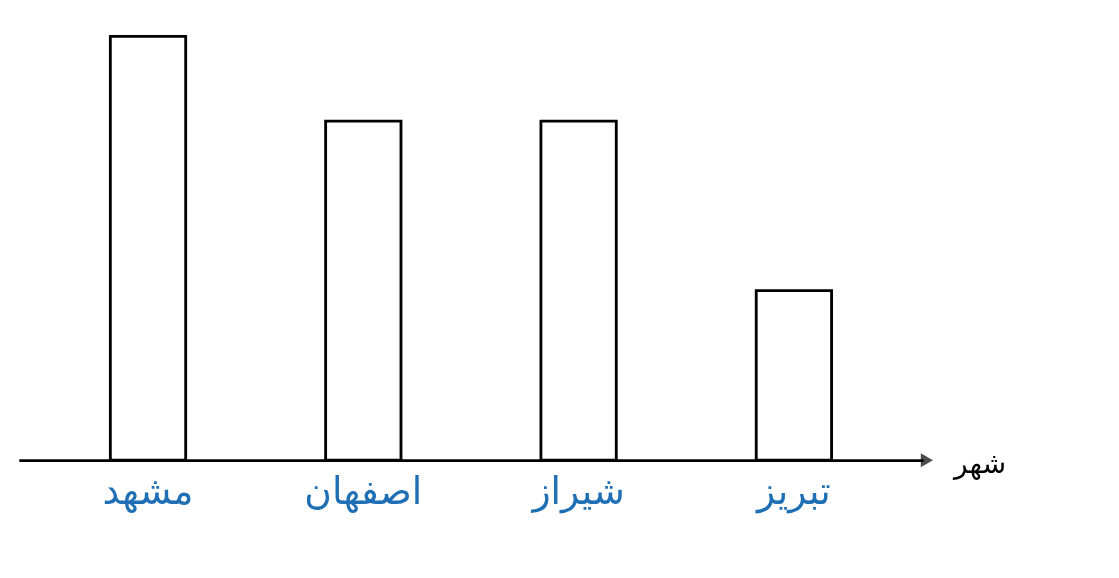 This screenshot has width=1119, height=578. What do you see at coordinates (363, 491) in the screenshot?
I see `x-tick-label: اصفهان` at bounding box center [363, 491].